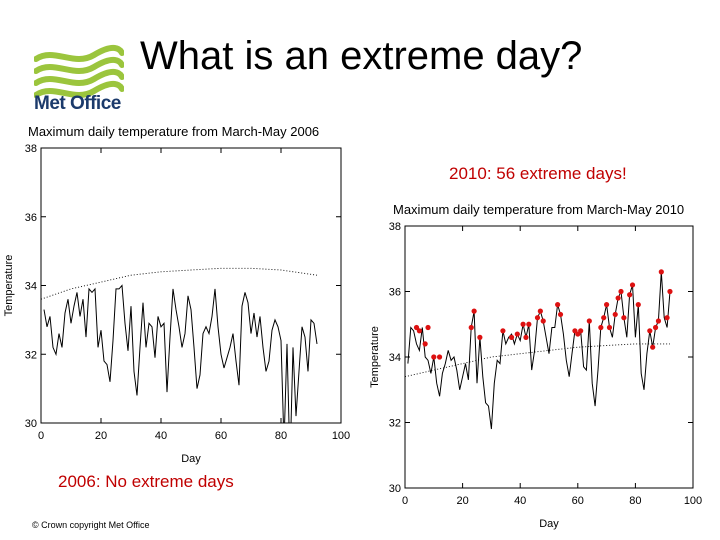 This screenshot has height=540, width=720. Describe the element at coordinates (91, 525) in the screenshot. I see `copyright-text: © Crown copyright Met Office` at that location.